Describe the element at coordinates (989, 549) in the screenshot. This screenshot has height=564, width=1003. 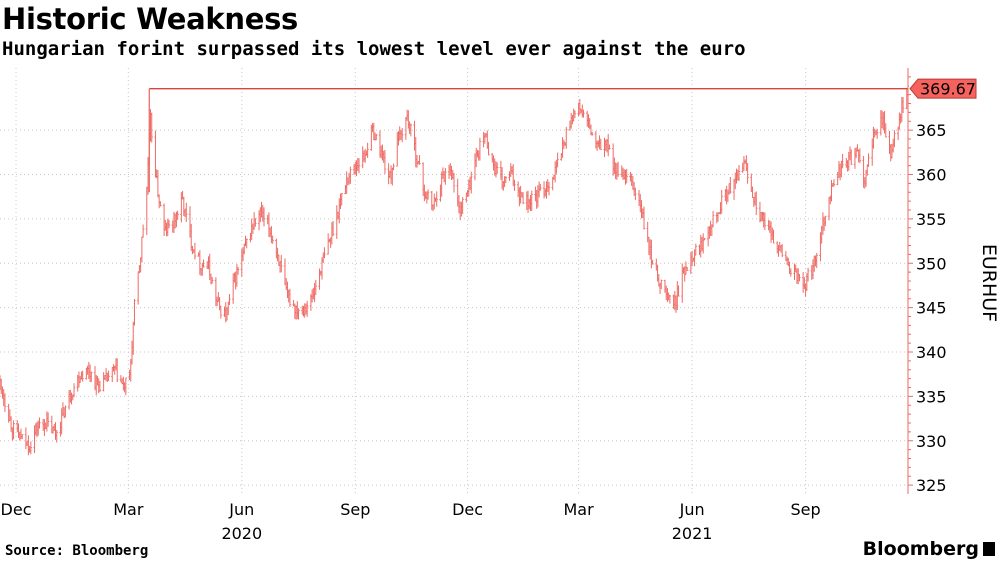
I see `brand-mark-icon` at that location.